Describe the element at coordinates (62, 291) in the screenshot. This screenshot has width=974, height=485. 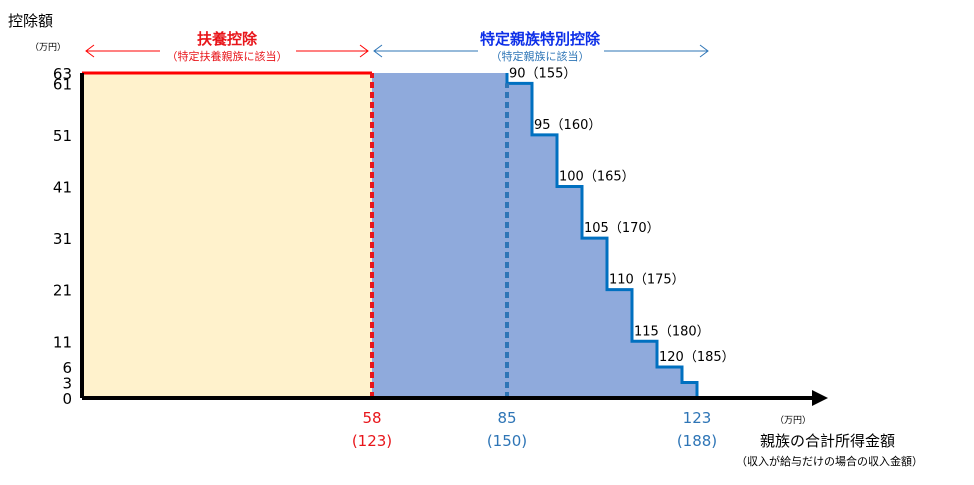
I see `y-tick-label: 21` at that location.